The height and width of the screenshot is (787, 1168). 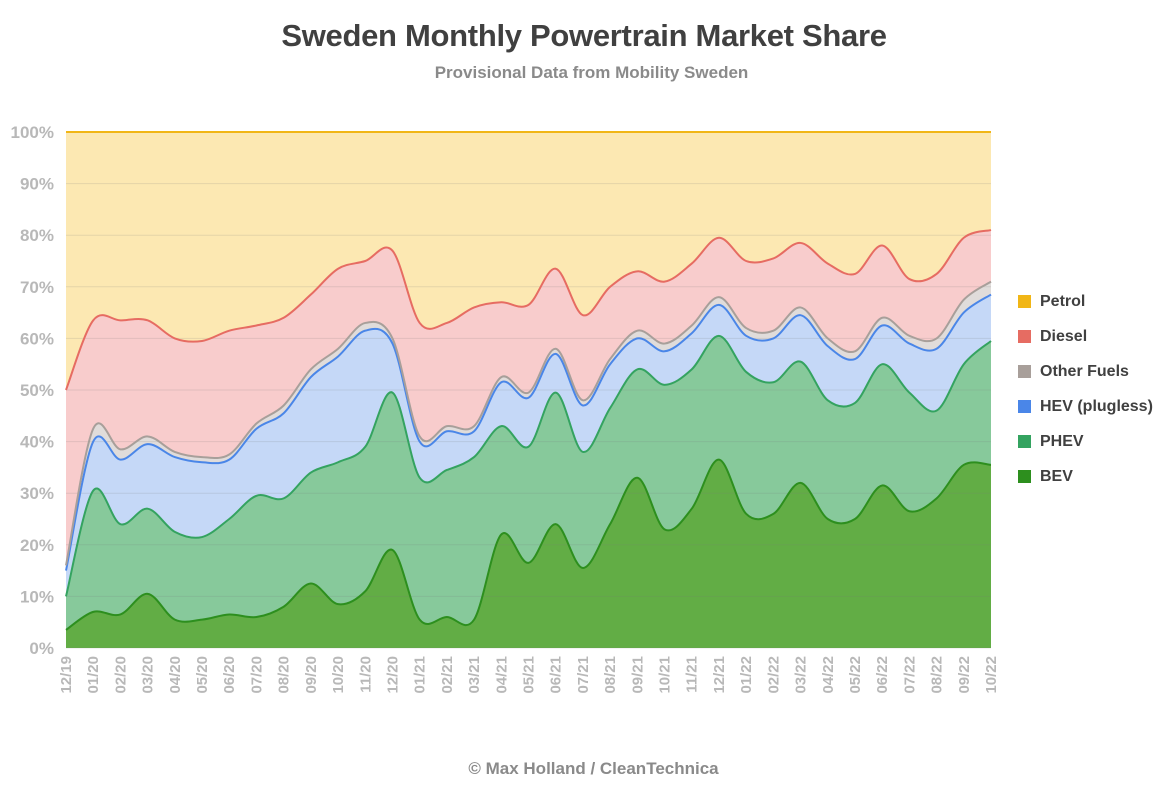 I want to click on x-tick-label: 09/21, so click(x=637, y=675).